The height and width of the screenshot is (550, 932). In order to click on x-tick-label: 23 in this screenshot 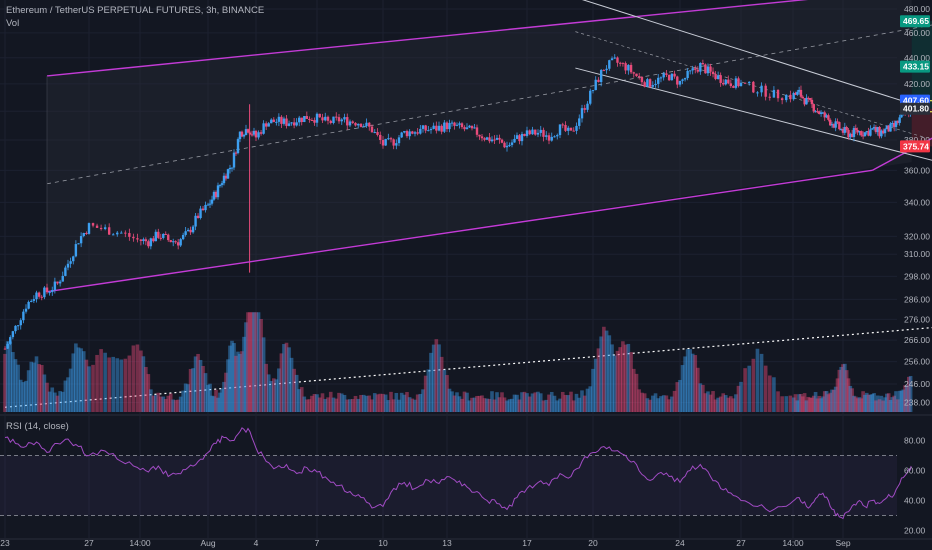, I will do `click(5, 543)`.